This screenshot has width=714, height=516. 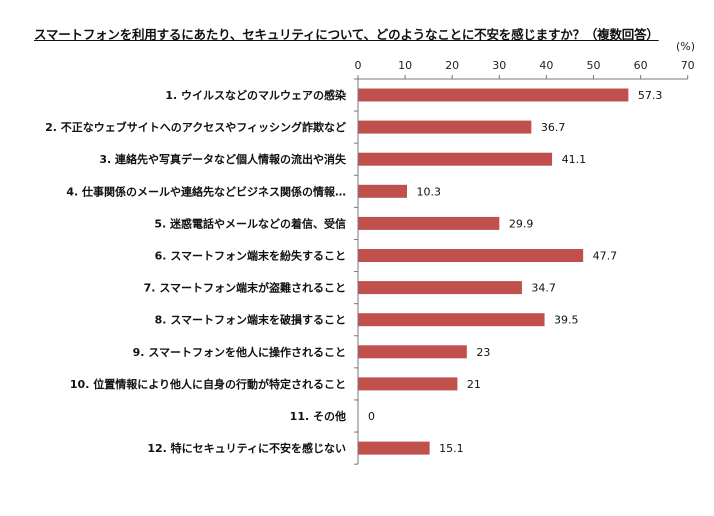 I want to click on value-label: 10.3, so click(x=429, y=191).